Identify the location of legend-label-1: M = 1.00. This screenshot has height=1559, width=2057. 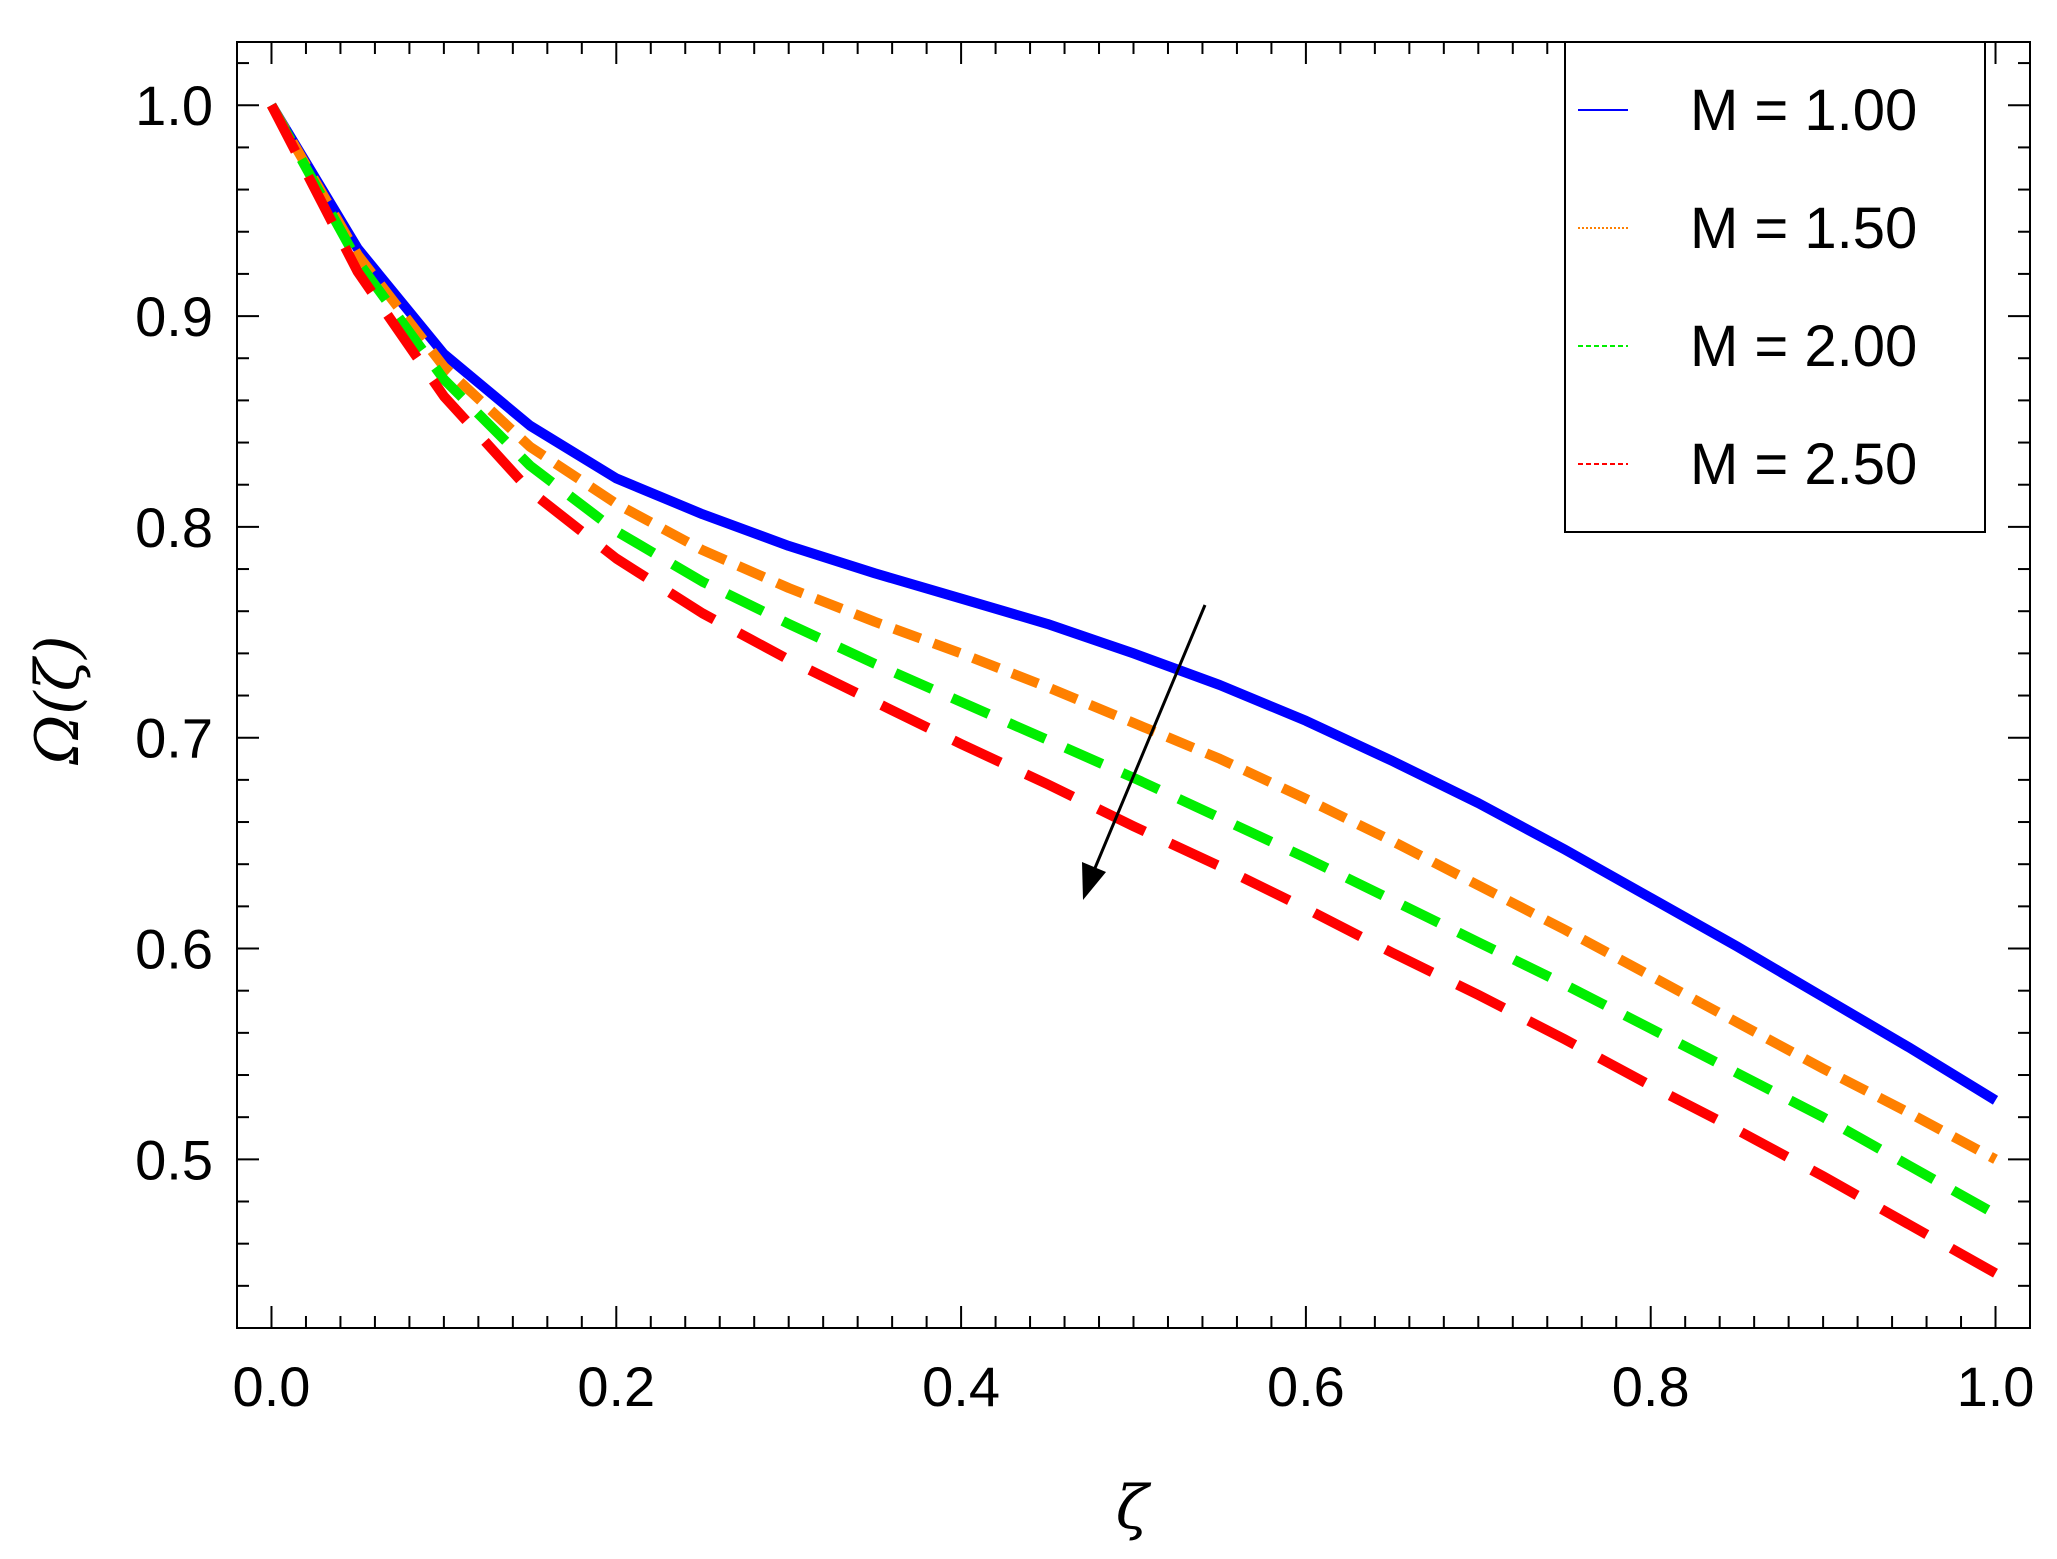
(1803, 110).